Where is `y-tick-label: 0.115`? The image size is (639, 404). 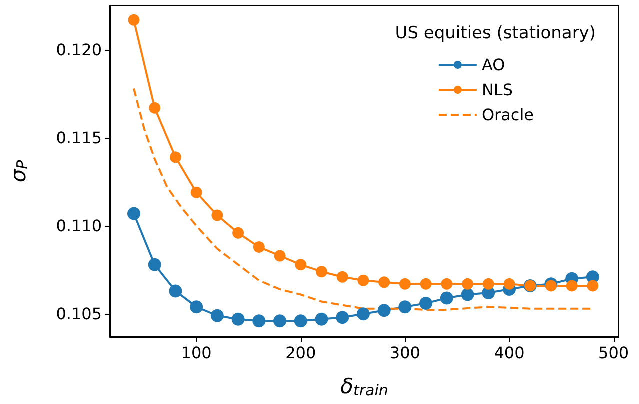 y-tick-label: 0.115 is located at coordinates (79, 138).